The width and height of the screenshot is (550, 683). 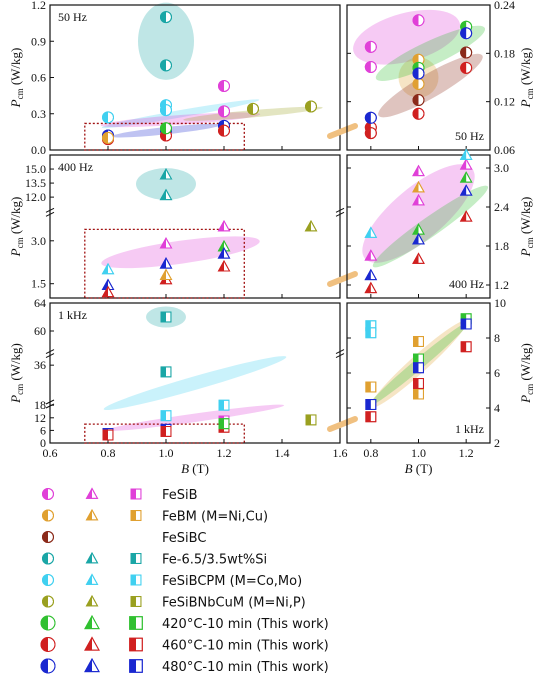 What do you see at coordinates (174, 602) in the screenshot?
I see `legend-item-fesibnbcum: FeSiBNbCuM (M=Ni,P)` at bounding box center [174, 602].